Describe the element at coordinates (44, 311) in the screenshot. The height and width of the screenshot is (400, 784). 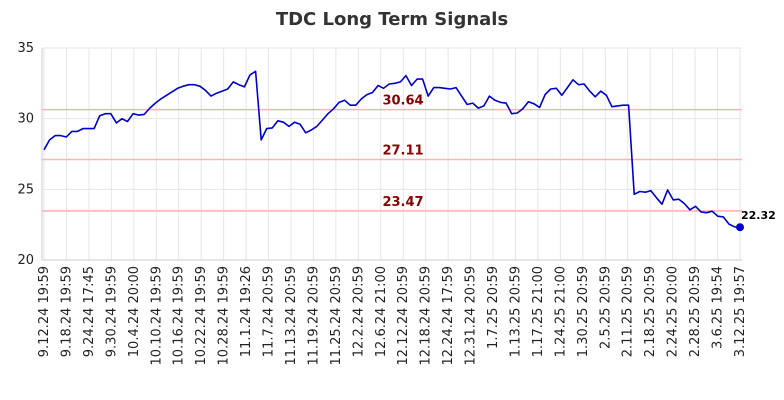
I see `x-tick-label: 9.12.24 19:59` at that location.